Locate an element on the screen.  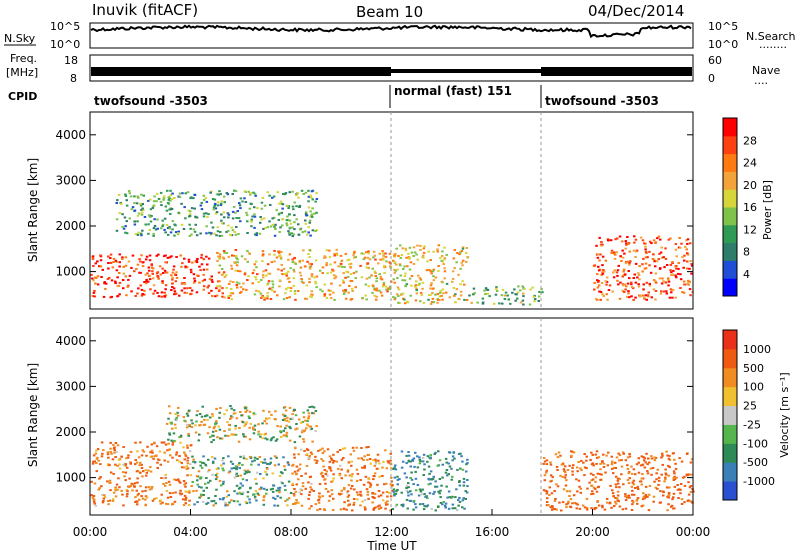
power-ytick-label-2000: 2000 is located at coordinates (70, 226).